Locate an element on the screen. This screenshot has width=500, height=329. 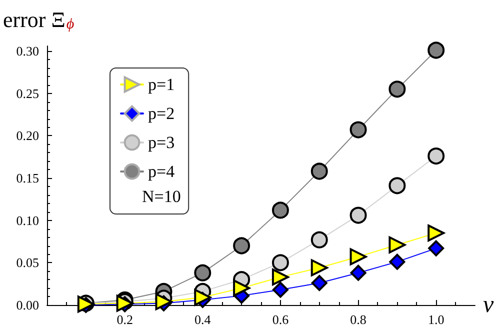
y-tick-label: 0.10 is located at coordinates (27, 220).